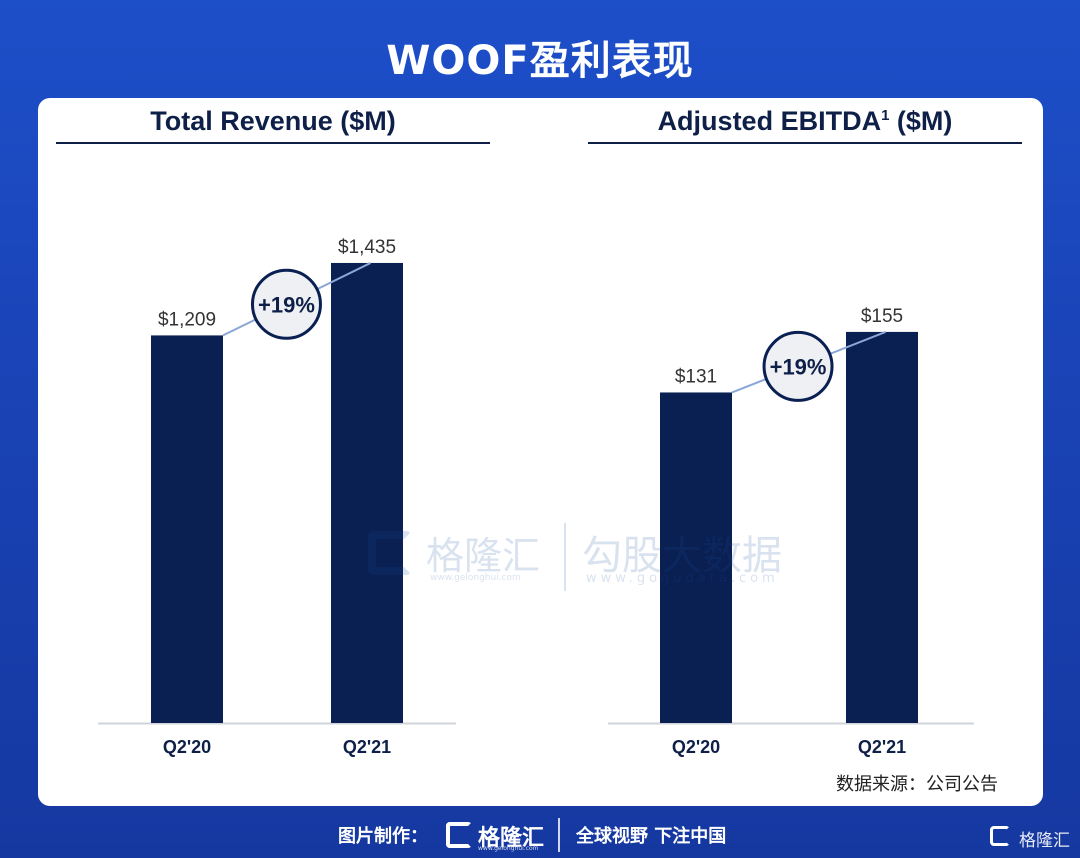 Image resolution: width=1080 pixels, height=858 pixels. Describe the element at coordinates (917, 784) in the screenshot. I see `source-note: 数据来源：公司公告` at that location.